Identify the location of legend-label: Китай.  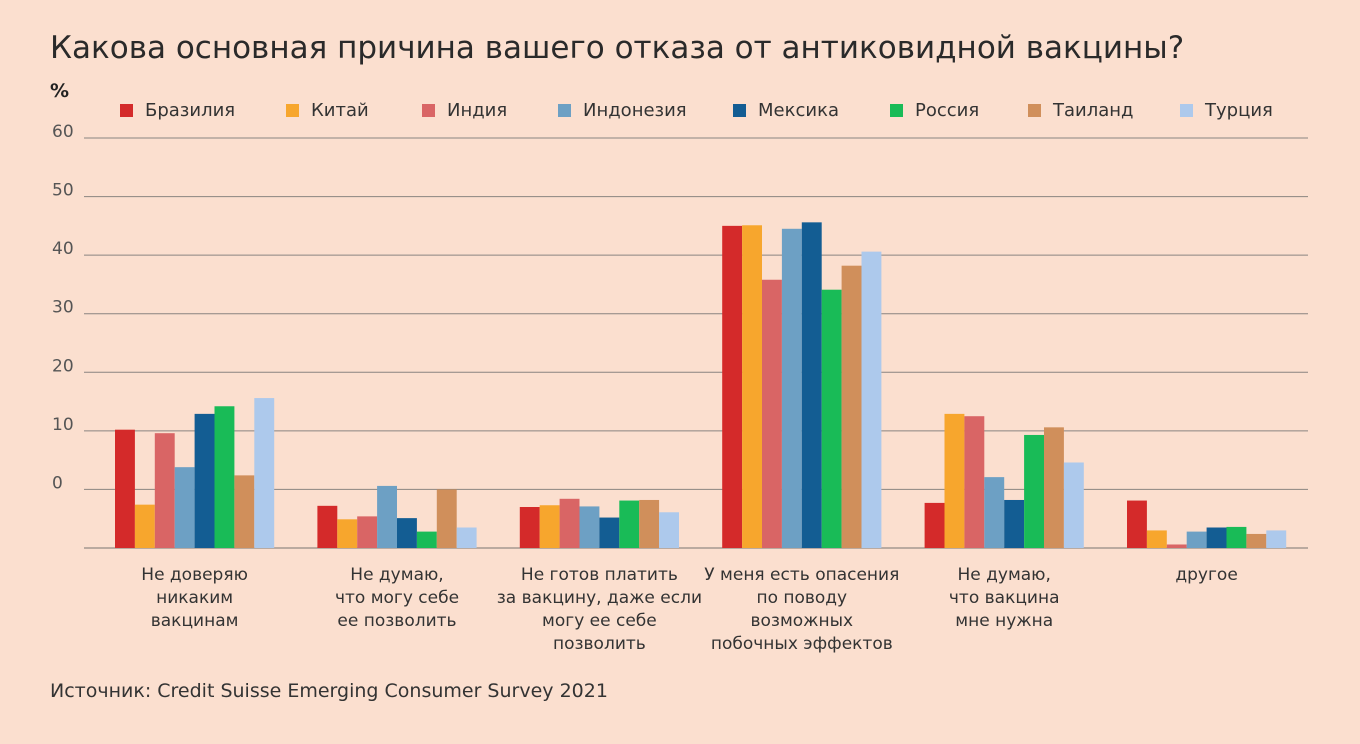
(340, 110).